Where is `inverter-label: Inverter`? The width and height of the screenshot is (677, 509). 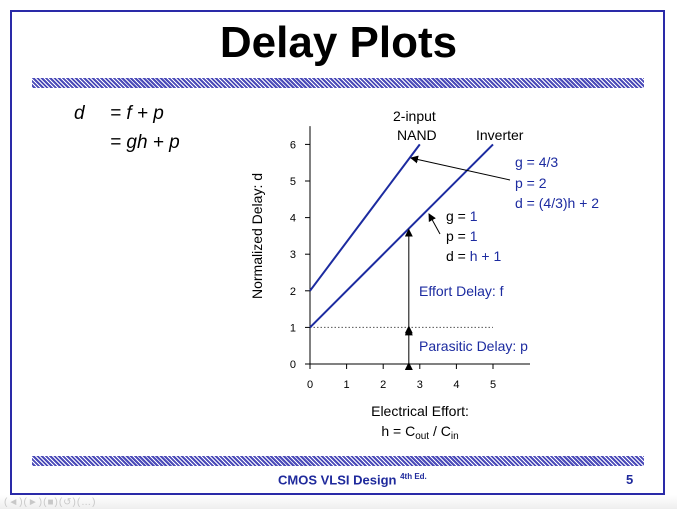 inverter-label: Inverter is located at coordinates (500, 135).